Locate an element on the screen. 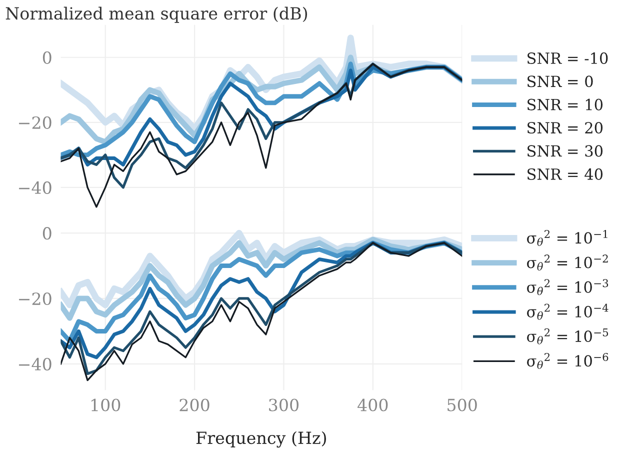 This screenshot has width=633, height=452. legend-label: SNR = 0 is located at coordinates (560, 82).